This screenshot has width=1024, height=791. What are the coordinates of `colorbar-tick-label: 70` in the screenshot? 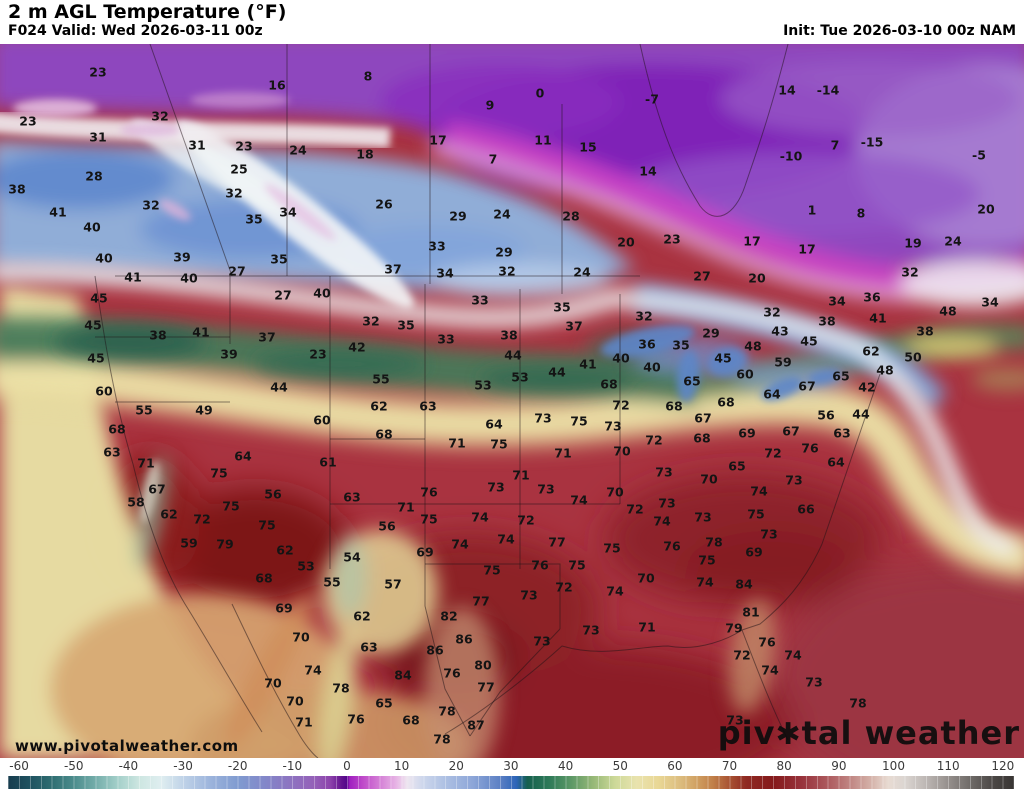 It's located at (729, 766).